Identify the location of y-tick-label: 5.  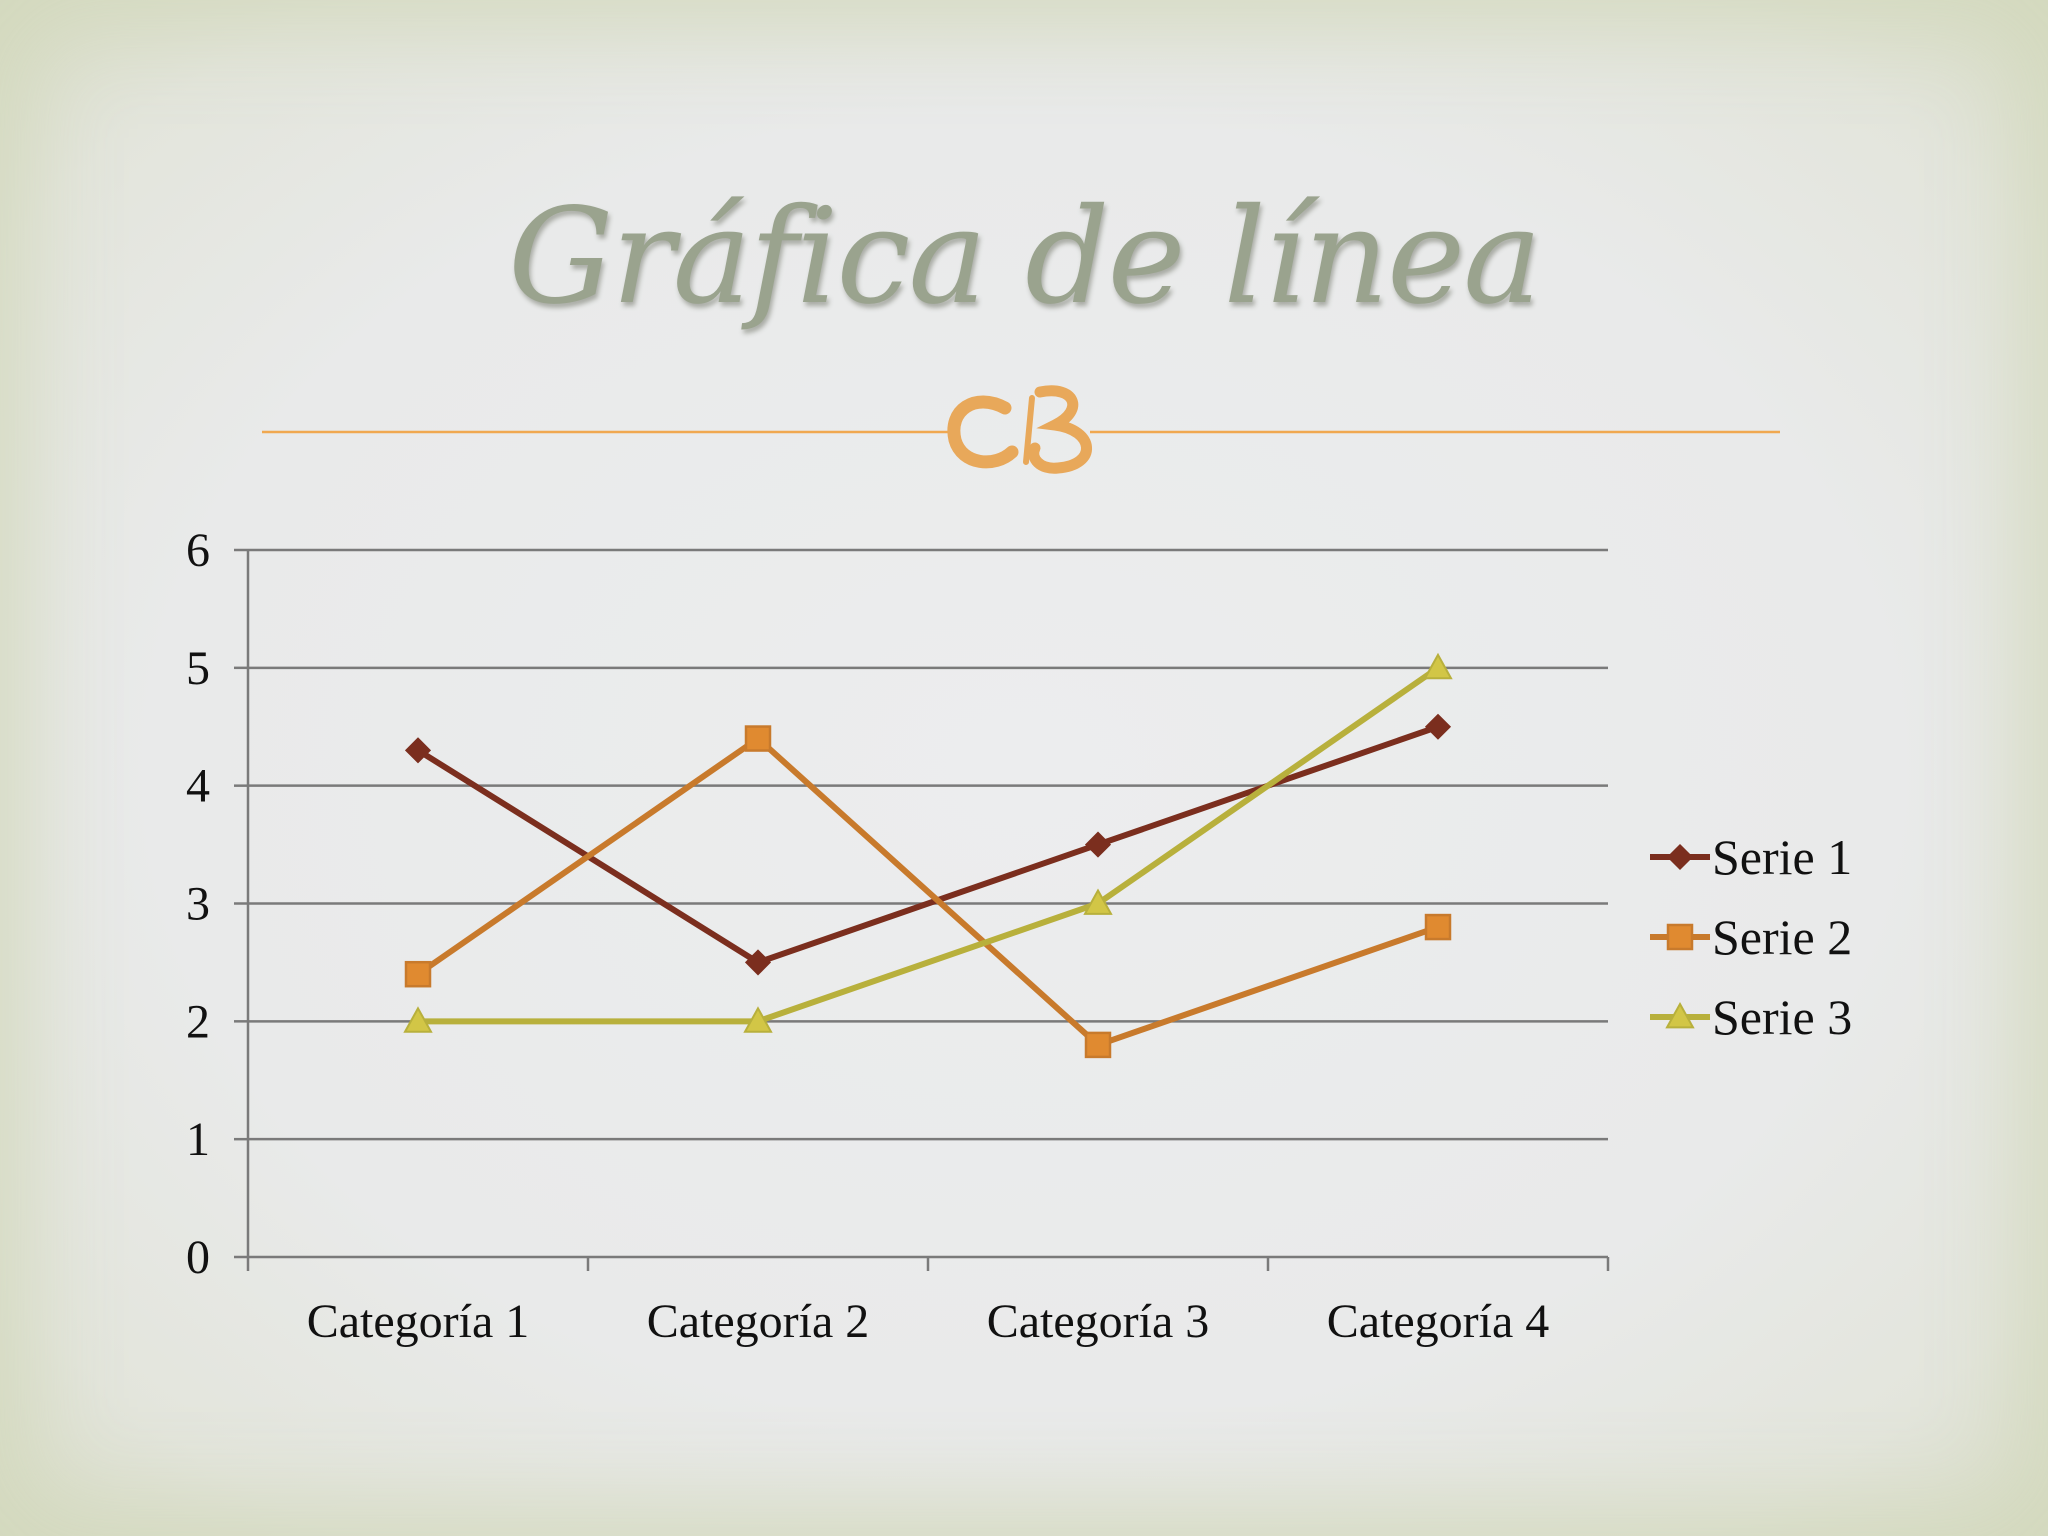
(198, 668).